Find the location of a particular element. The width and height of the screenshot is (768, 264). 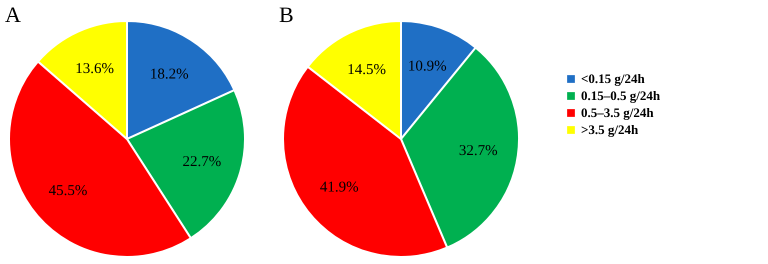

data-label: 45.5% is located at coordinates (68, 191).